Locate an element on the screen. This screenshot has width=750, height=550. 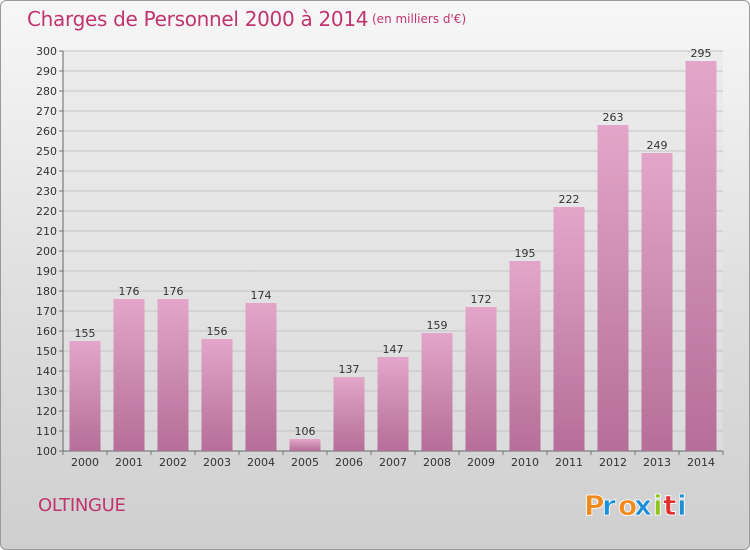
data-label: 137 is located at coordinates (349, 369).